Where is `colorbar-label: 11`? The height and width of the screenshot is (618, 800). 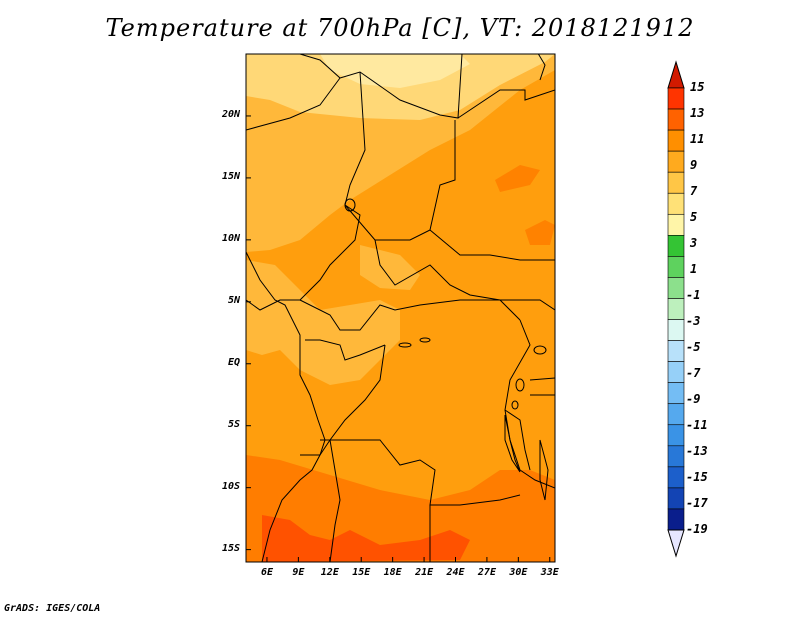 colorbar-label: 11 is located at coordinates (697, 139).